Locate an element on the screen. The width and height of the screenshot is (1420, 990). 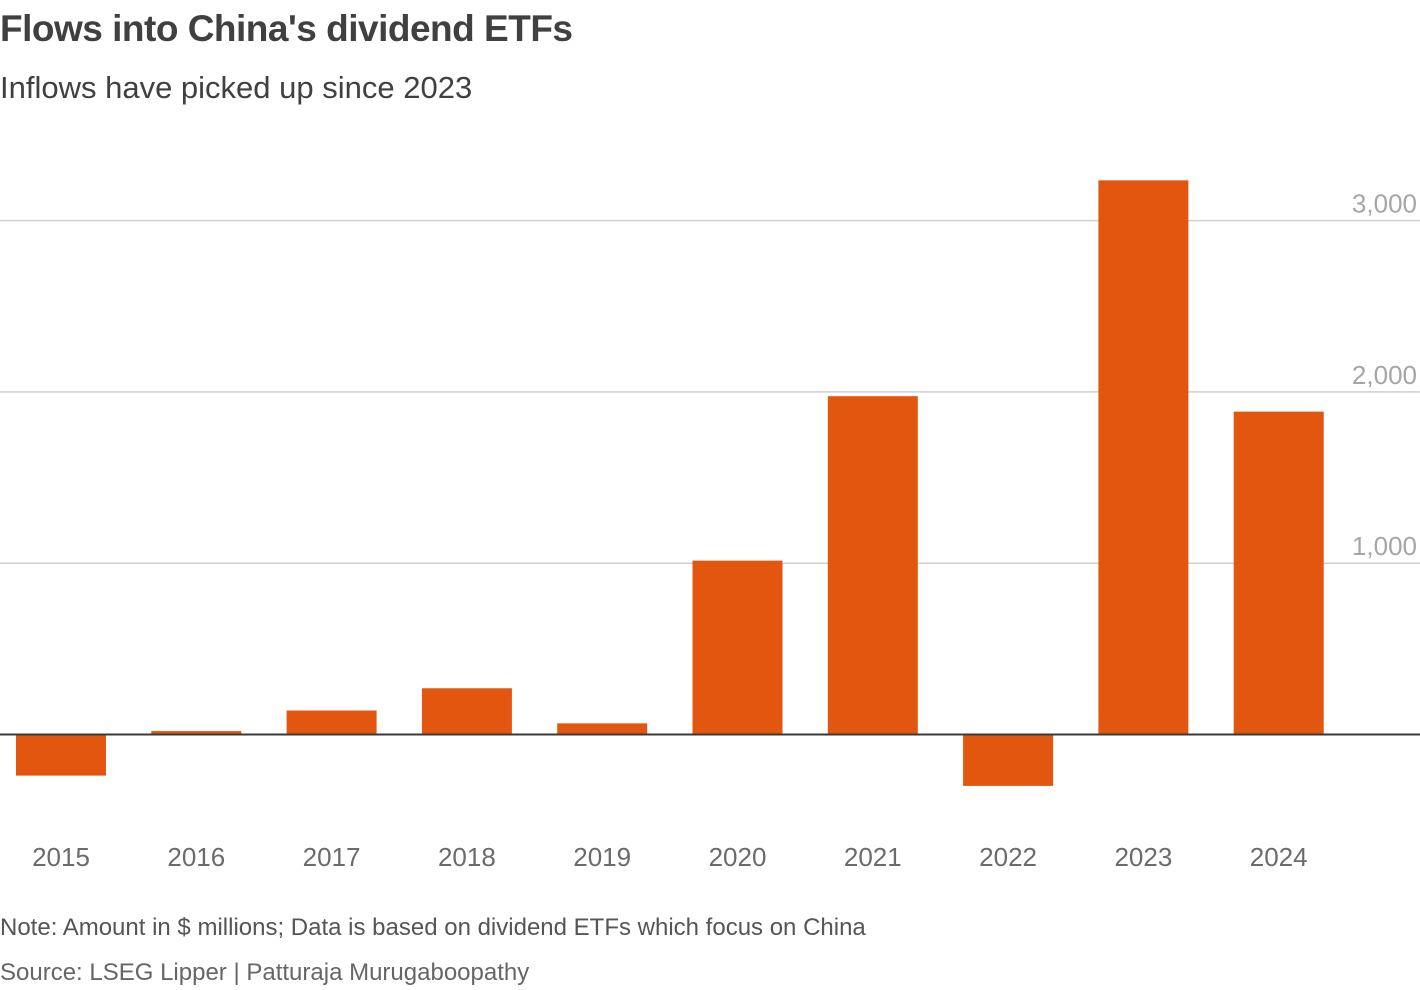
bar-2023 is located at coordinates (1143, 457).